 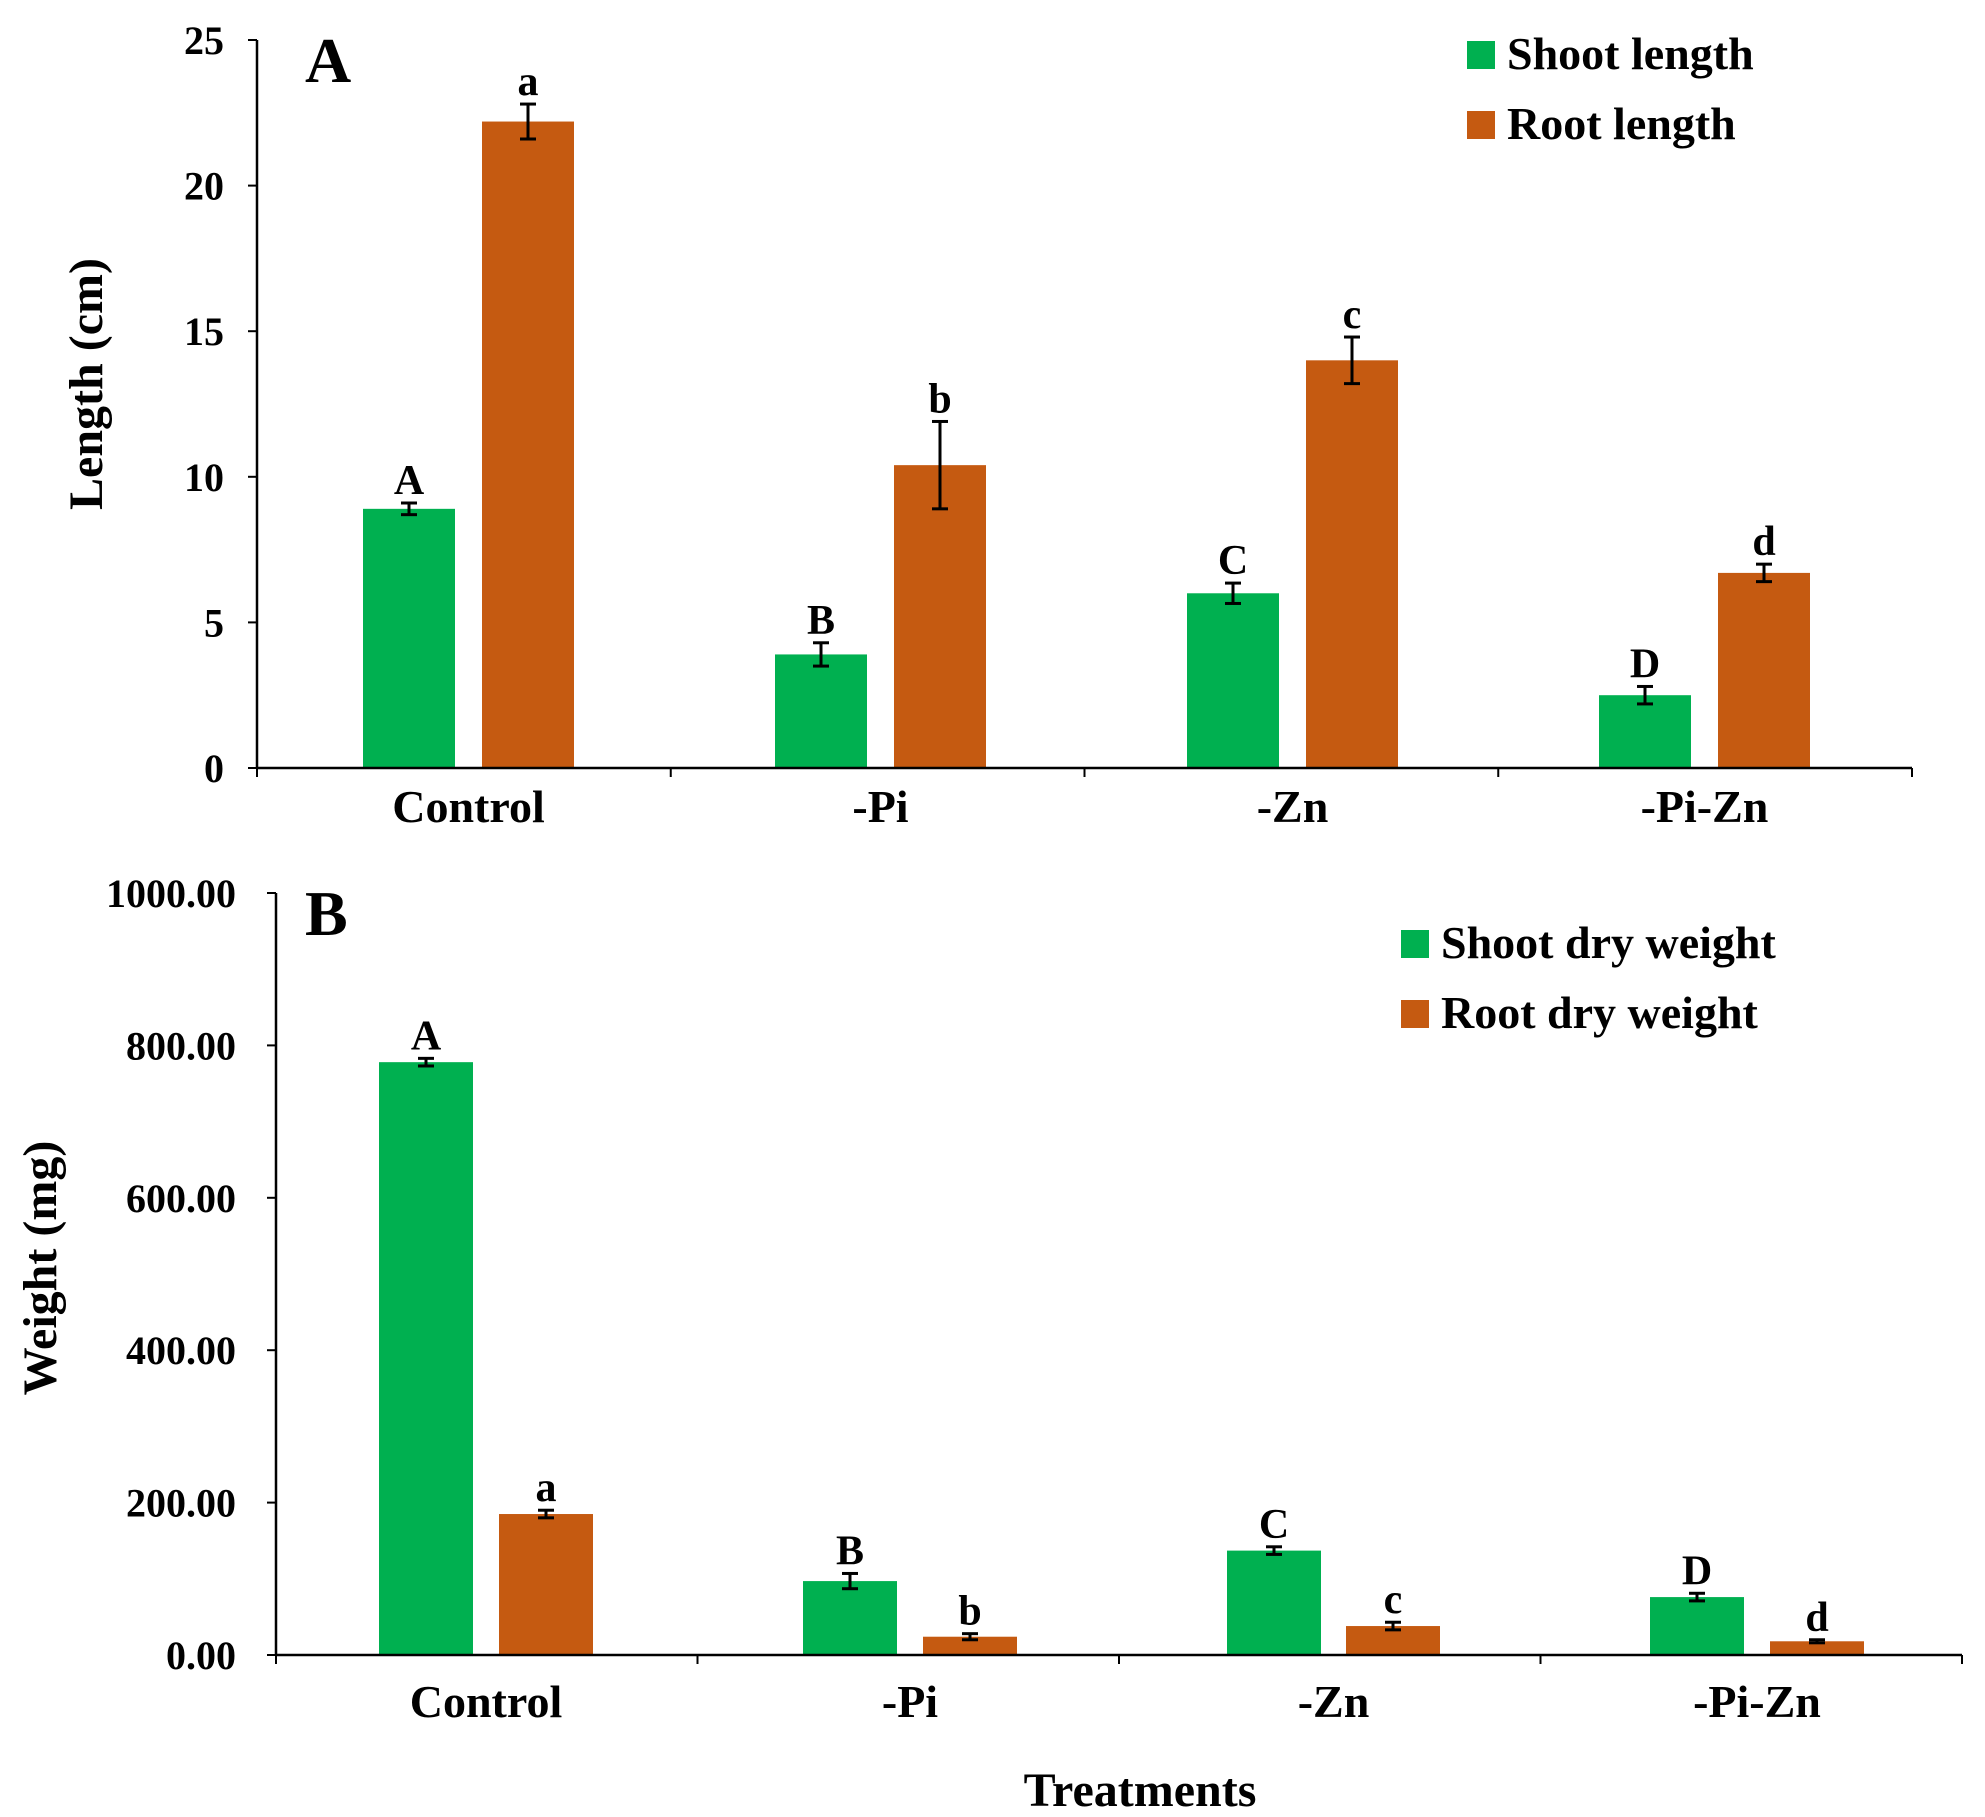 I want to click on panel-b-category-label: Control, so click(x=486, y=1701).